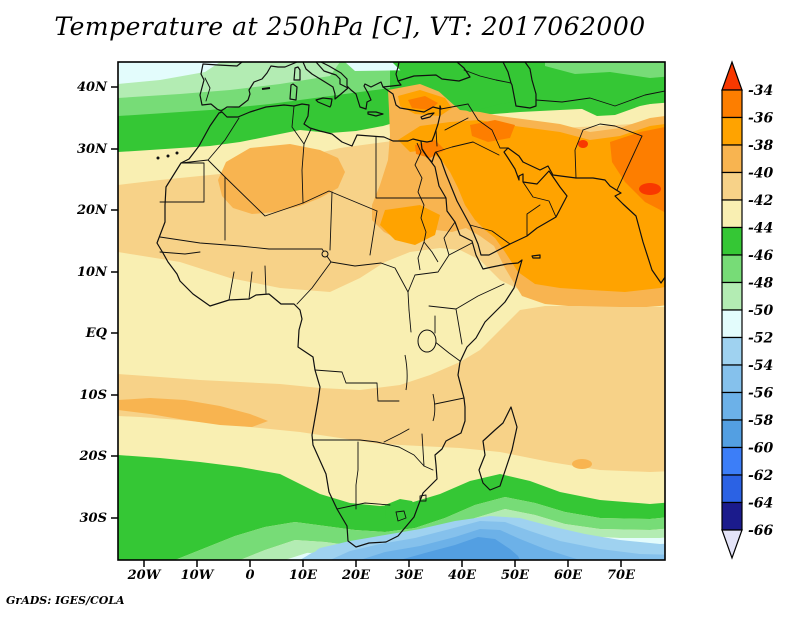 The image size is (800, 618). Describe the element at coordinates (381, 87) in the screenshot. I see `balkans-greece-coastline` at that location.